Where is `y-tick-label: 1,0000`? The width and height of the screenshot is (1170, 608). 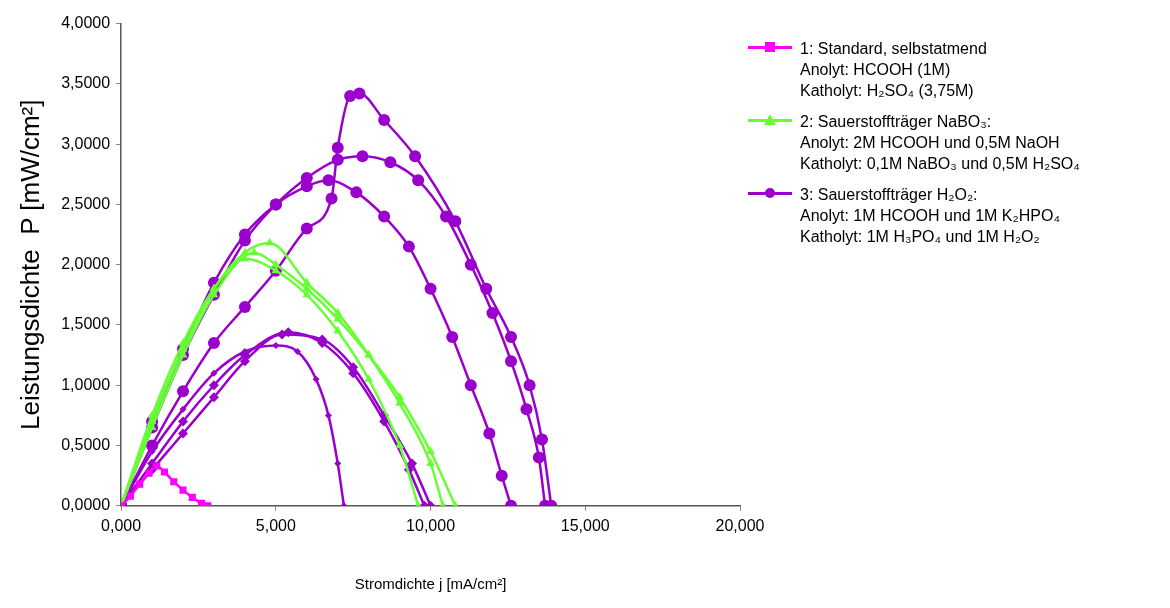
y-tick-label: 1,0000 is located at coordinates (86, 384).